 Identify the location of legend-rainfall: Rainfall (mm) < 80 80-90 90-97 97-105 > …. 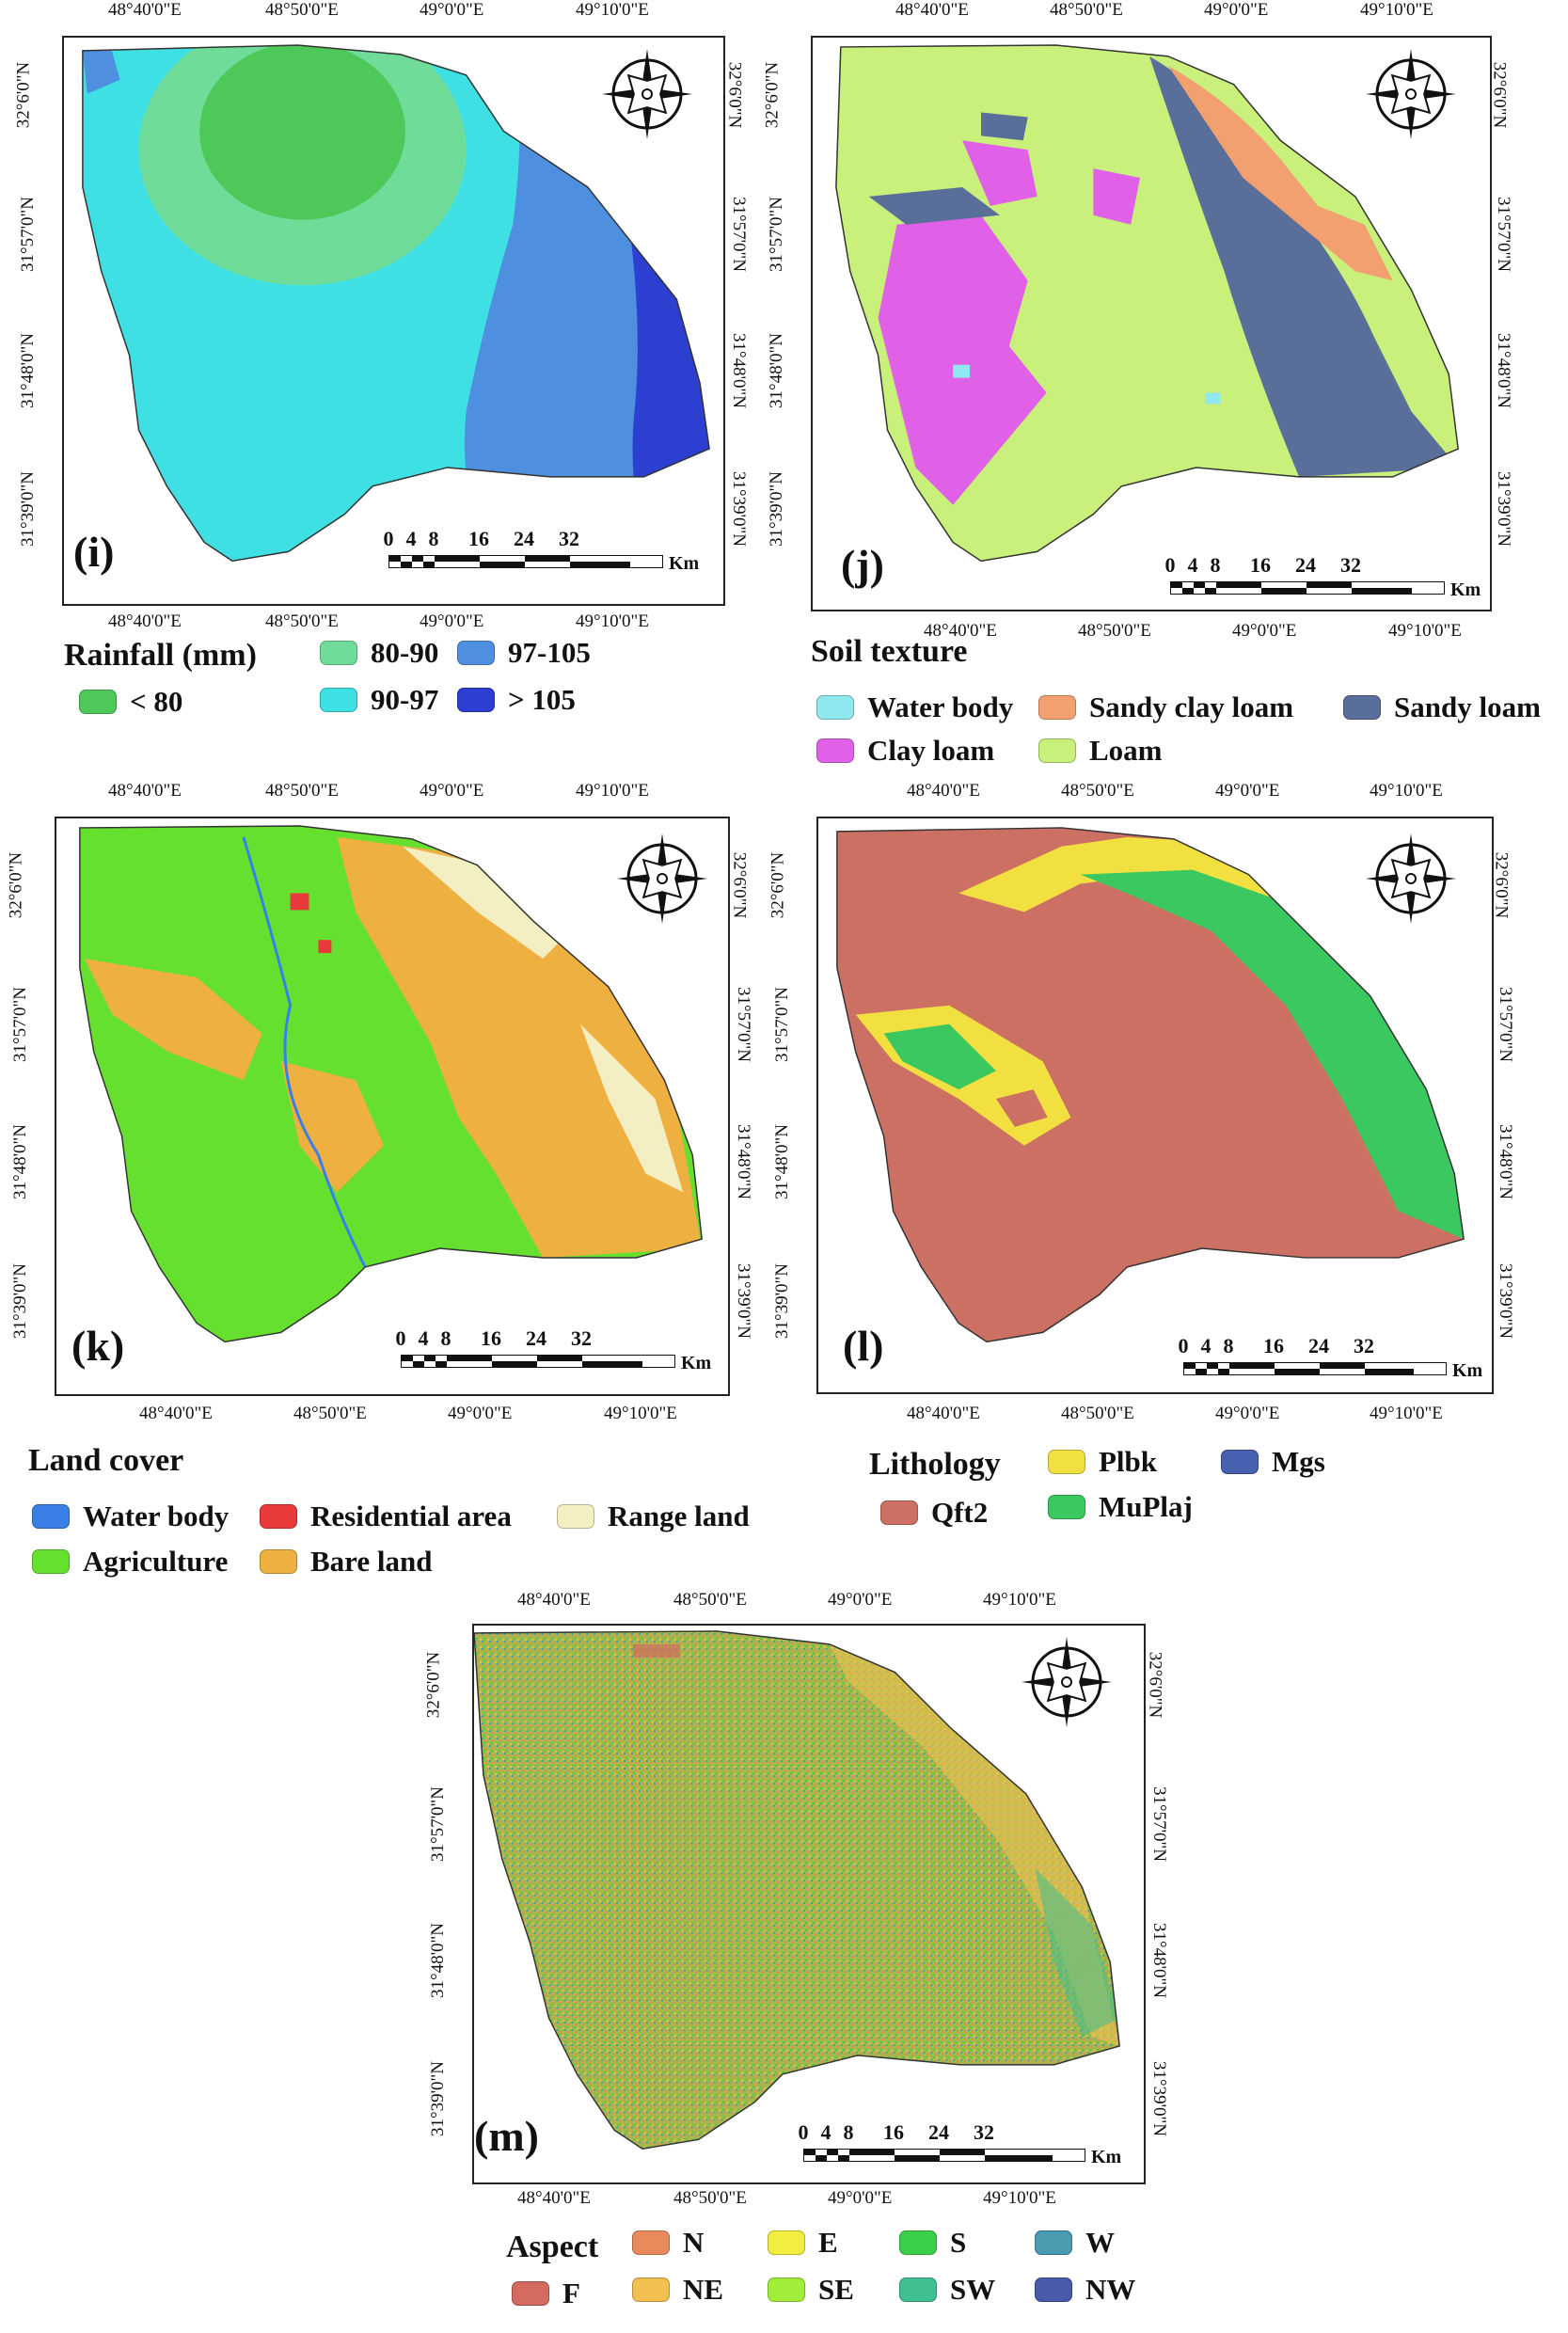
(392, 684).